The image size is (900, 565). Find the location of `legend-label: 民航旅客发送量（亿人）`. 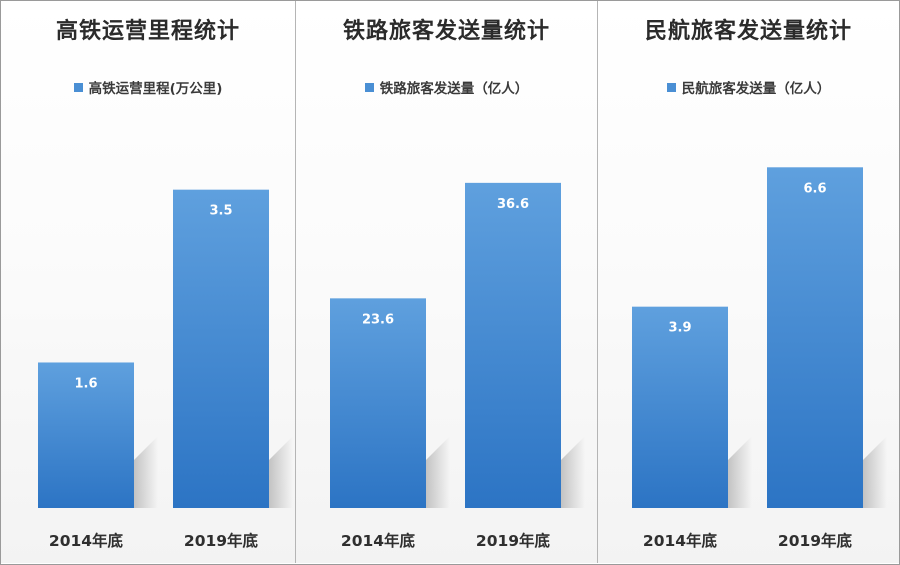

legend-label: 民航旅客发送量（亿人） is located at coordinates (756, 89).